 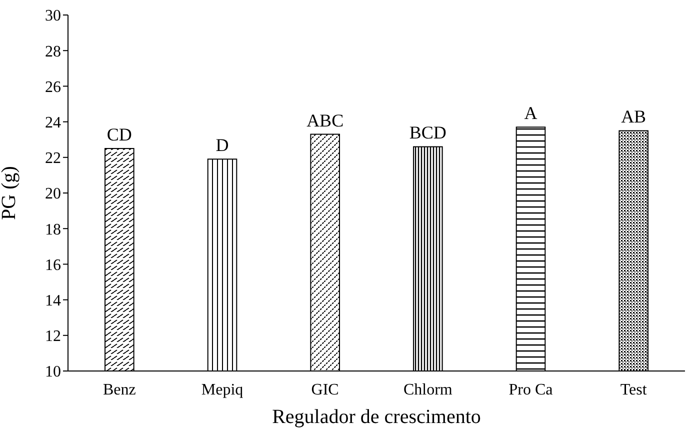 I want to click on annotation: BCD, so click(x=427, y=132).